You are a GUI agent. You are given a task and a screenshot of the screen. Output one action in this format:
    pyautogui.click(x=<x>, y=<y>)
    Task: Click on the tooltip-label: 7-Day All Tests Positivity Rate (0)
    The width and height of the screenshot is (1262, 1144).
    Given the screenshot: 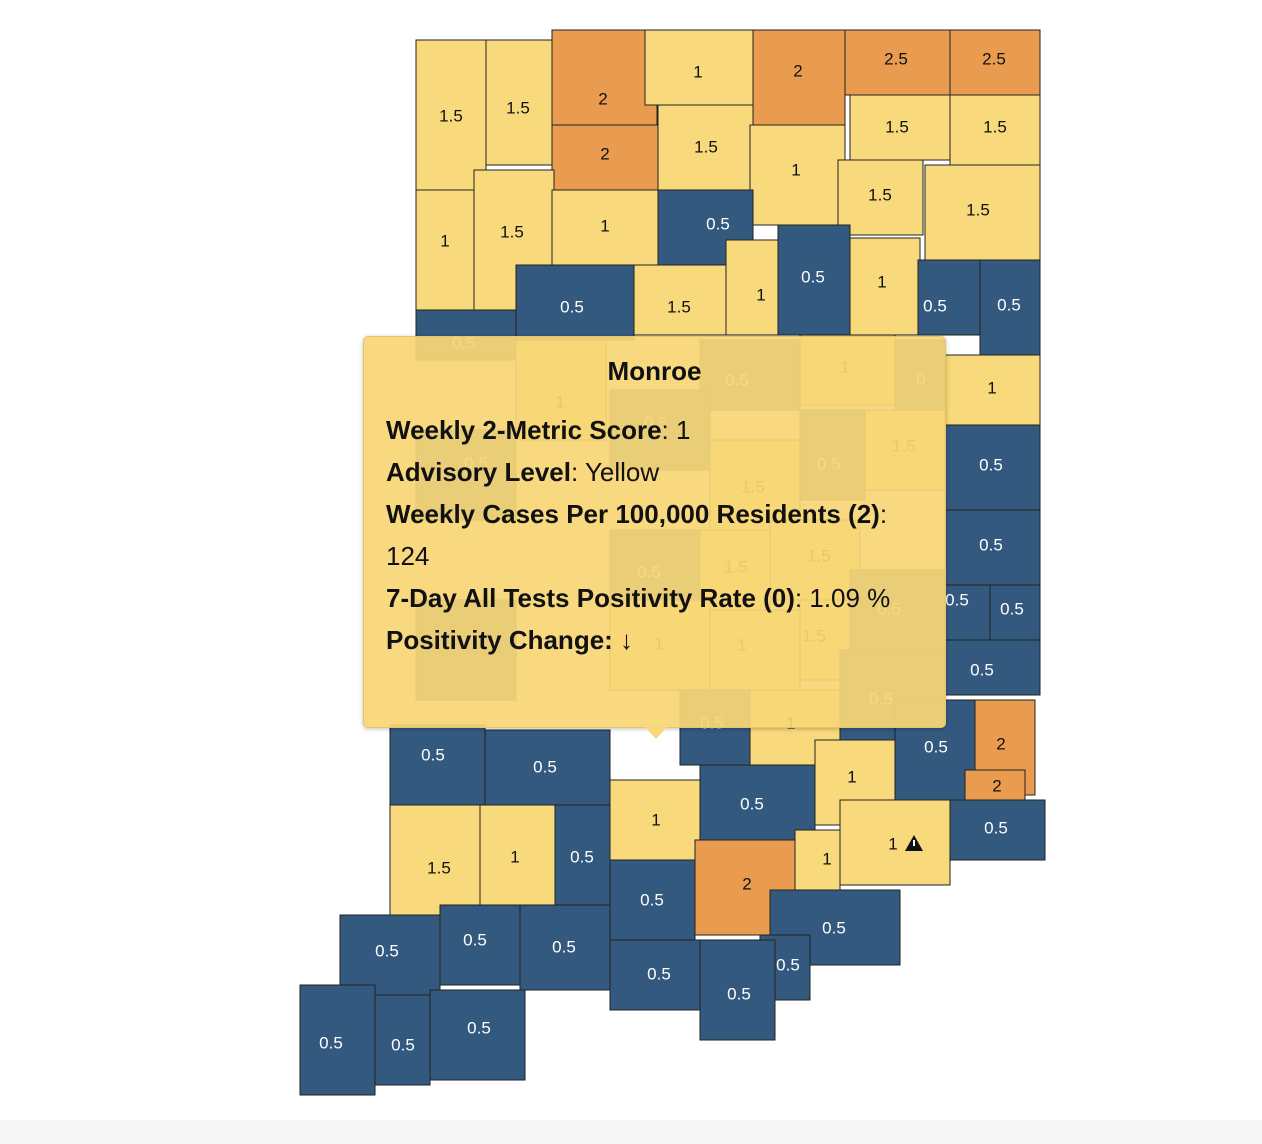 What is the action you would take?
    pyautogui.click(x=590, y=598)
    